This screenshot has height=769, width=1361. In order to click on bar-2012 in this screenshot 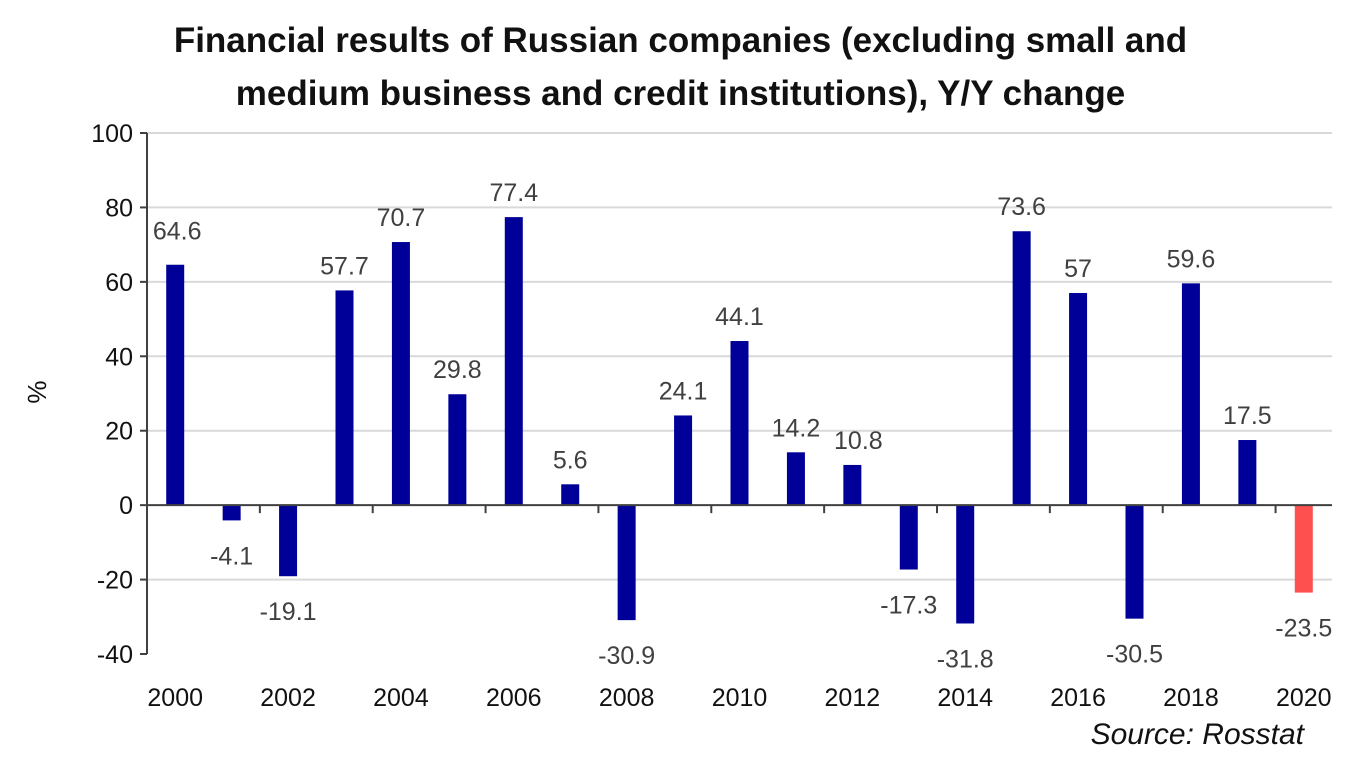, I will do `click(852, 485)`.